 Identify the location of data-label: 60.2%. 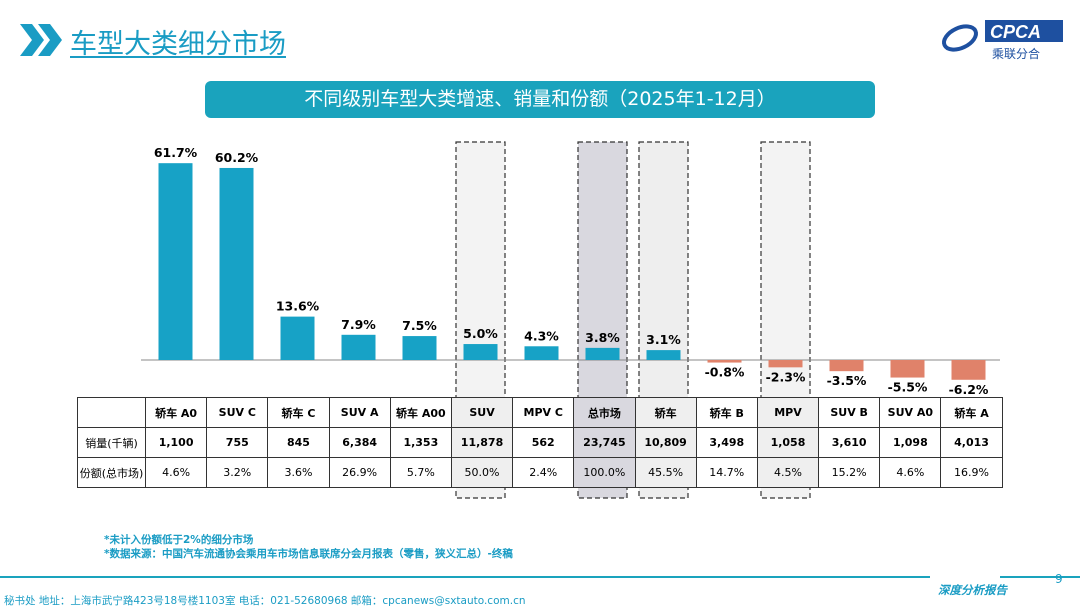
(237, 157).